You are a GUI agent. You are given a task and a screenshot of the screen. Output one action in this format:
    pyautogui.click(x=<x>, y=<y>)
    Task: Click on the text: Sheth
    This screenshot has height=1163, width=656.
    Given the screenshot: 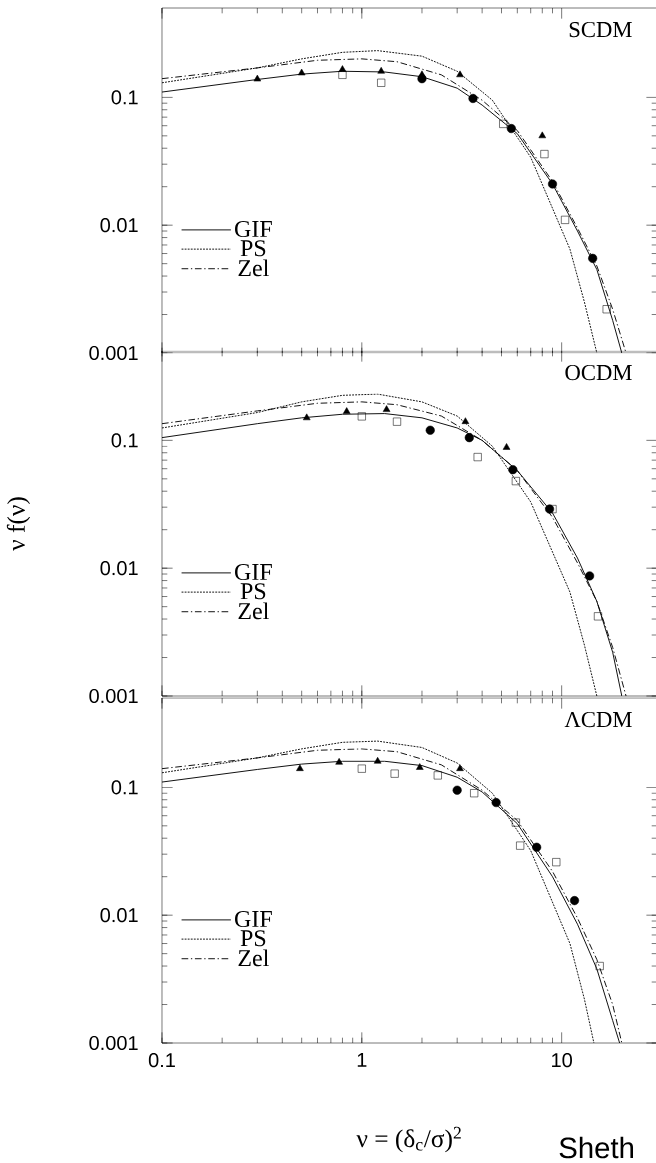 What is the action you would take?
    pyautogui.click(x=596, y=1147)
    